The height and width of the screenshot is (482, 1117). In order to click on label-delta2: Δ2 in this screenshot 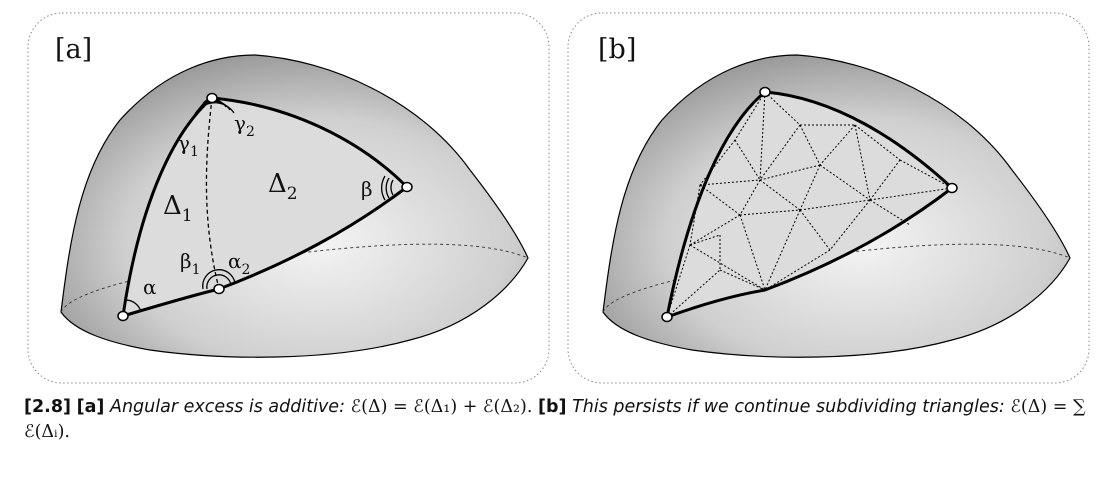, I will do `click(283, 186)`.